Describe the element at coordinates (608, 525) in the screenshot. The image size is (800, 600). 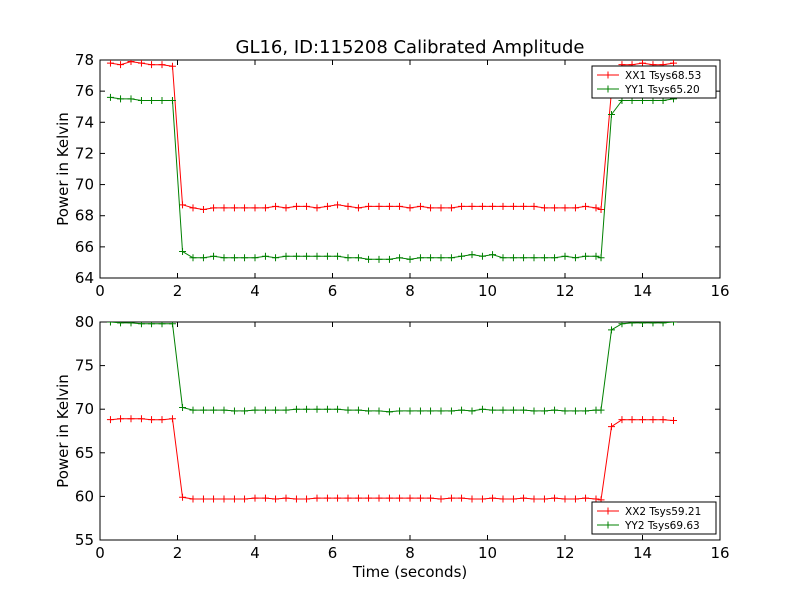
I see `legend-marker` at that location.